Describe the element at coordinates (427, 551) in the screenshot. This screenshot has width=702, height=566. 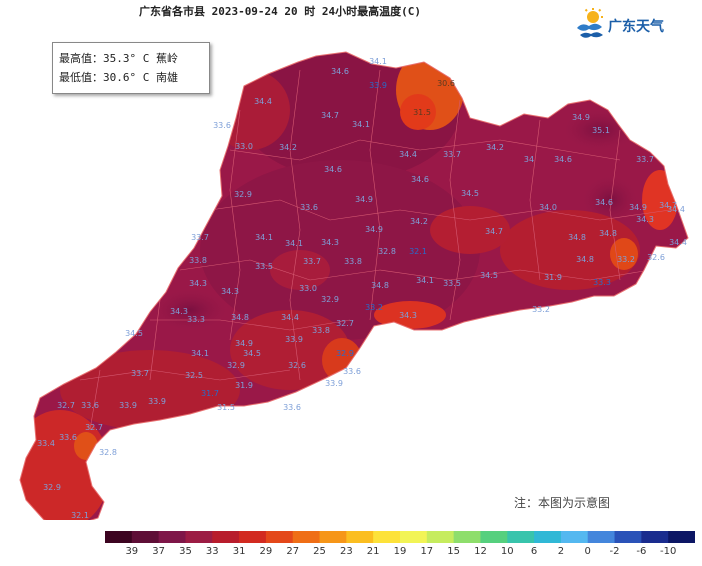
I see `color-bar-tick-label: 17` at that location.